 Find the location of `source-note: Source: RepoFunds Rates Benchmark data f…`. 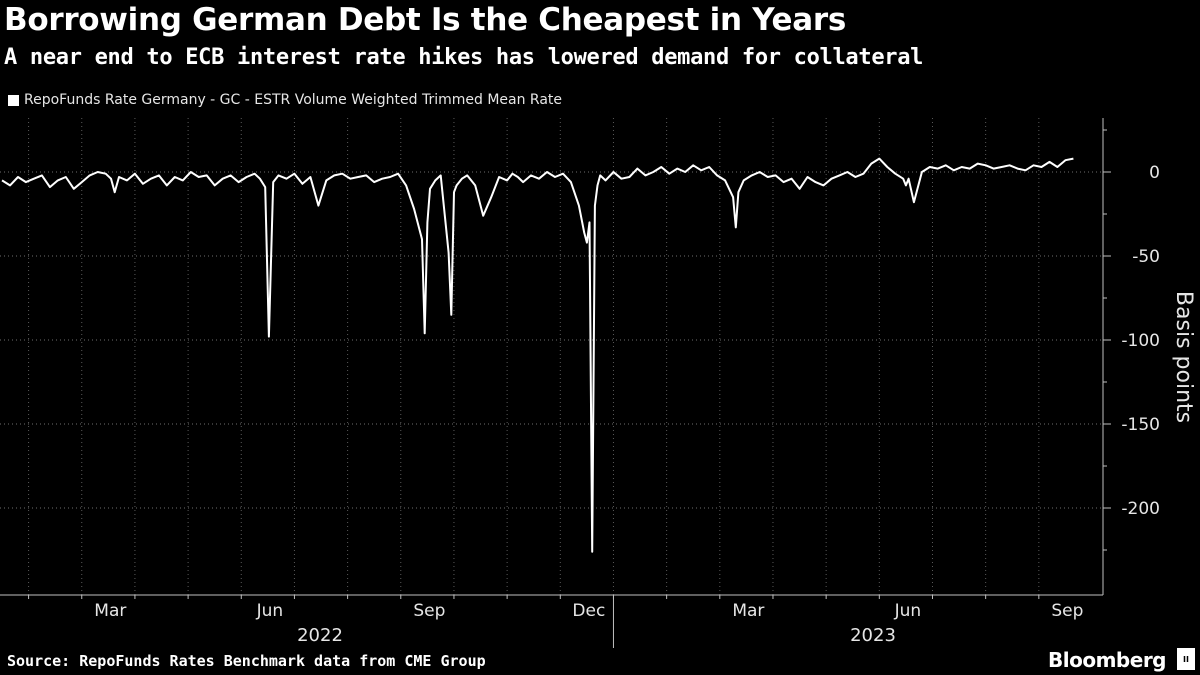

source-note: Source: RepoFunds Rates Benchmark data f… is located at coordinates (246, 661).